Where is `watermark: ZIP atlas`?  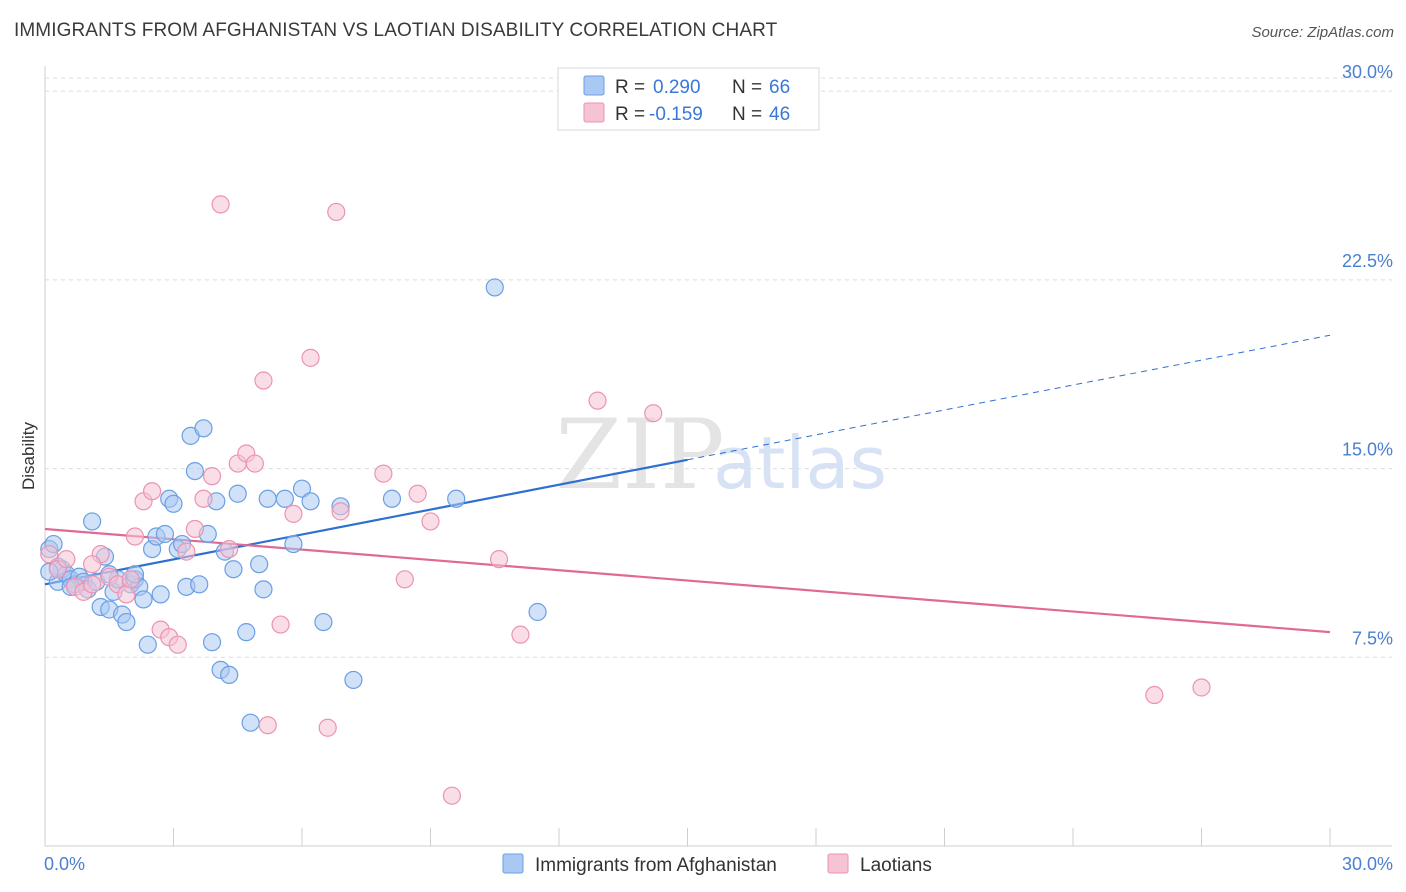 watermark: ZIP atlas is located at coordinates (721, 455).